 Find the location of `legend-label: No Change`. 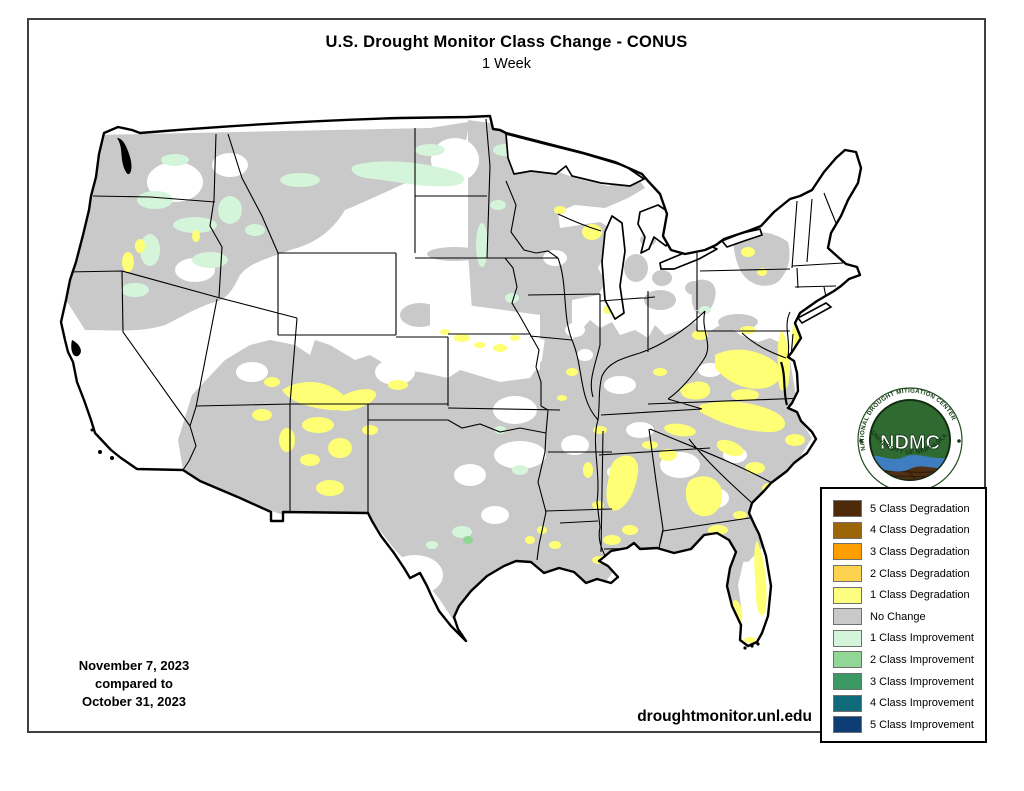

legend-label: No Change is located at coordinates (898, 616).